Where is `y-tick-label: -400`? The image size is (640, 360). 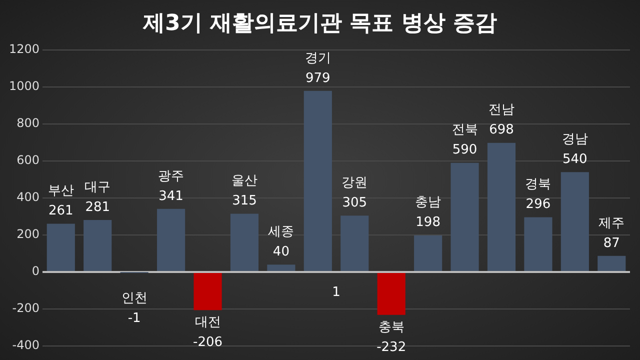 y-tick-label: -400 is located at coordinates (26, 345).